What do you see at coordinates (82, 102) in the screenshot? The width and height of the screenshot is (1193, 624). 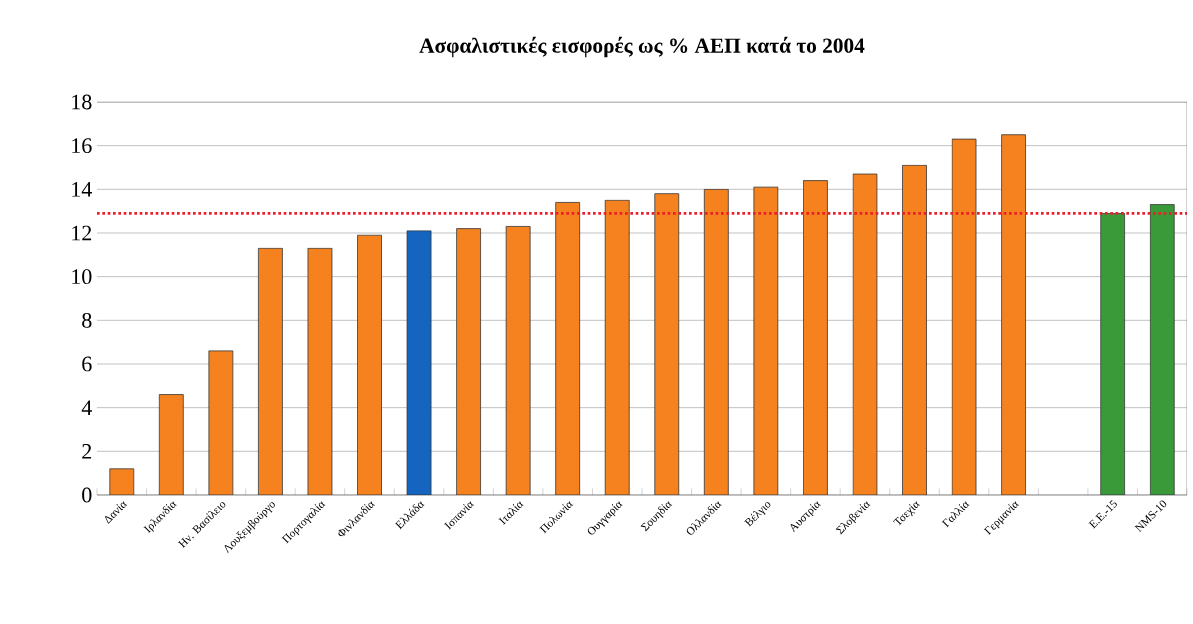 I see `y-tick-label: 18` at bounding box center [82, 102].